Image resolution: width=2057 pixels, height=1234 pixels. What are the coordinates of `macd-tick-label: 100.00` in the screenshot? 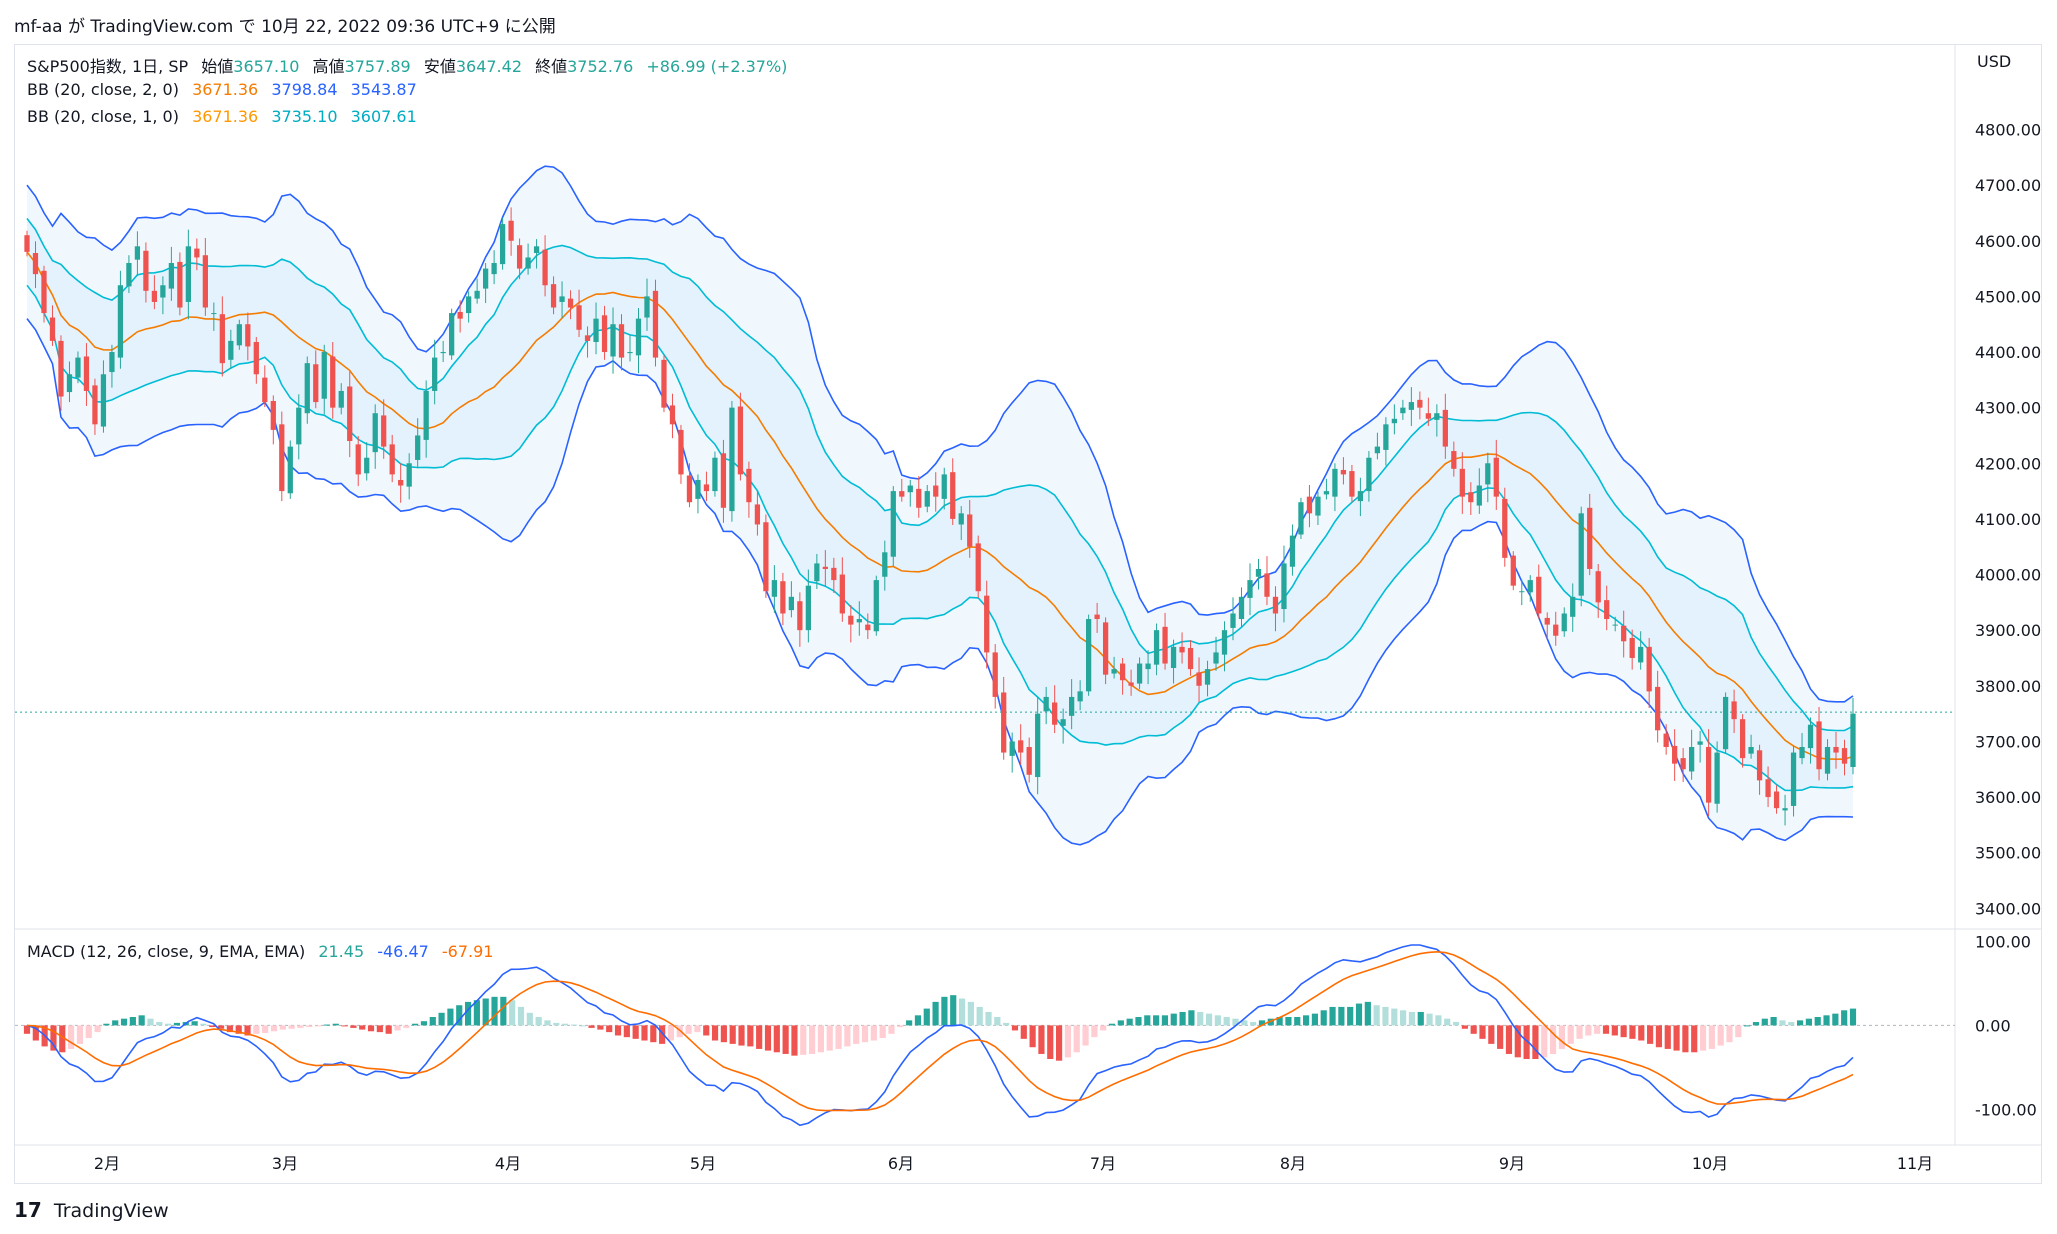 It's located at (2003, 941).